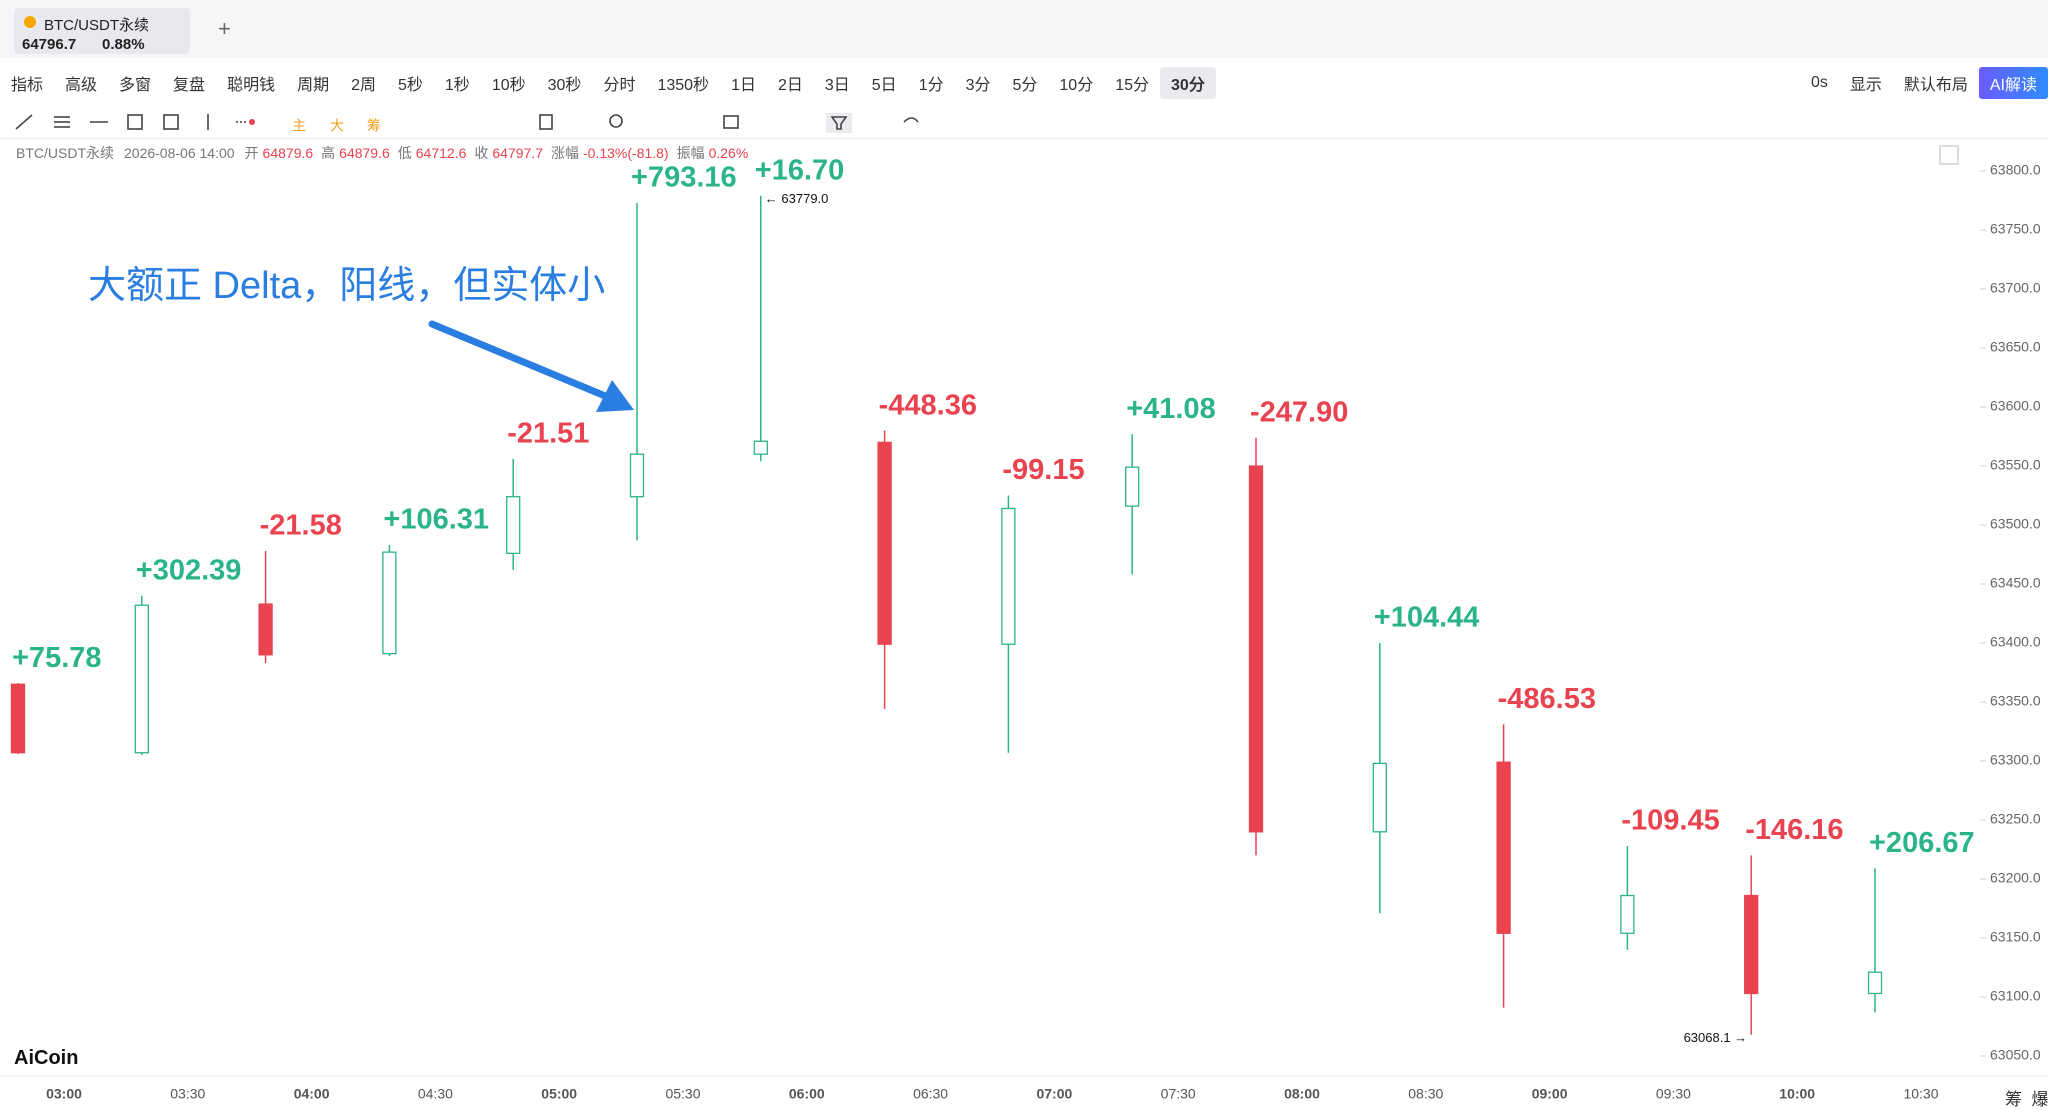  I want to click on info-value: 64797.7, so click(517, 153).